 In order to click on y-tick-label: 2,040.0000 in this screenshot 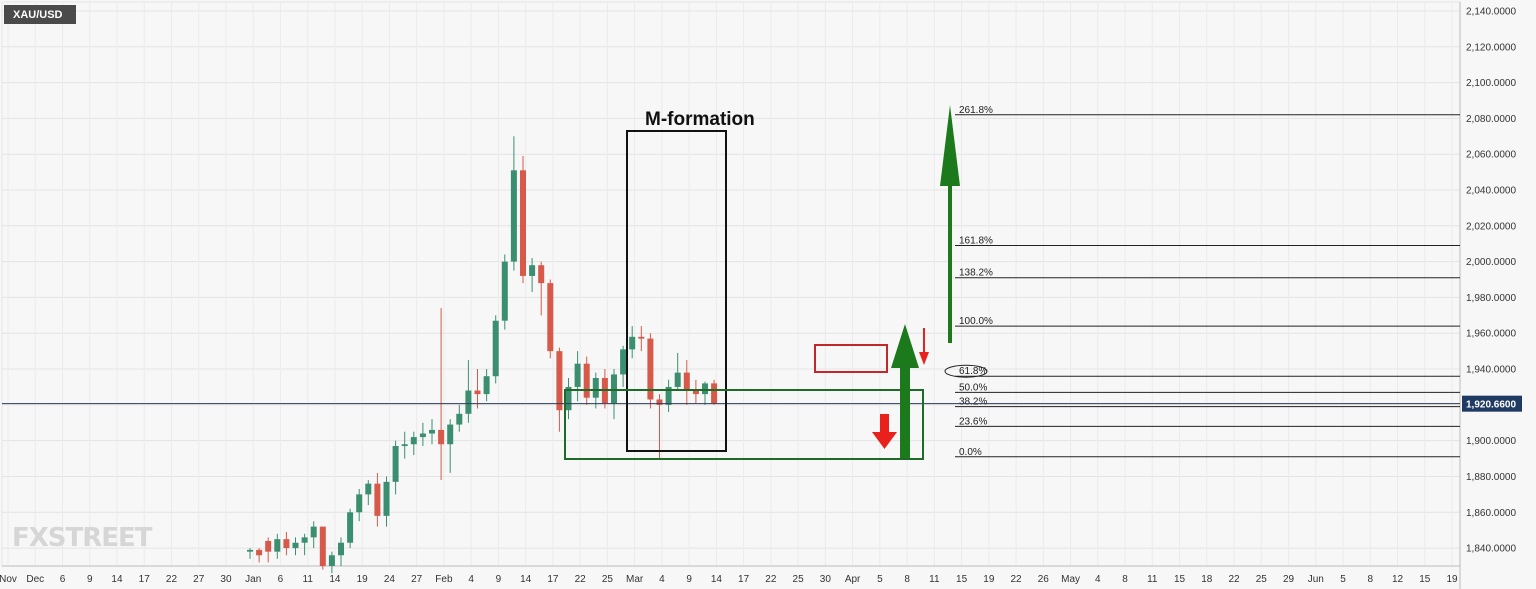, I will do `click(1491, 191)`.